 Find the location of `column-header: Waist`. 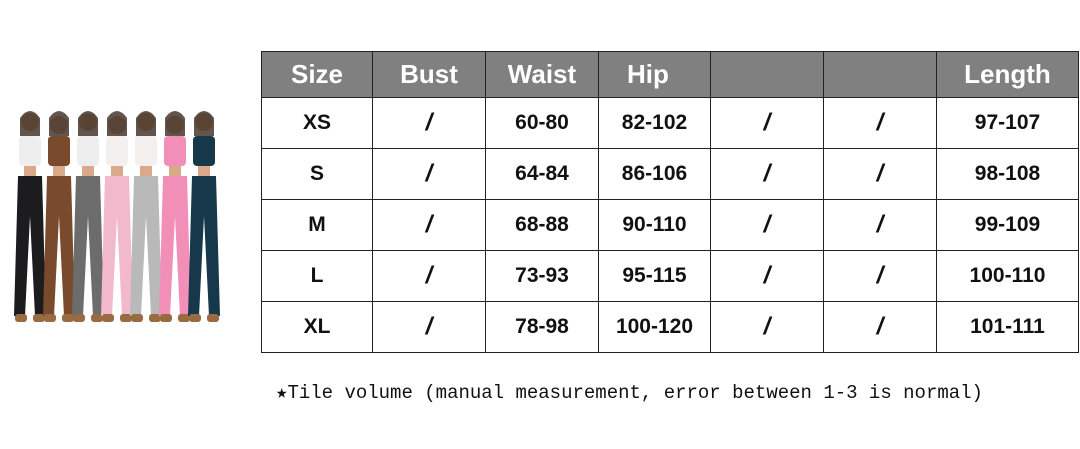

column-header: Waist is located at coordinates (542, 74).